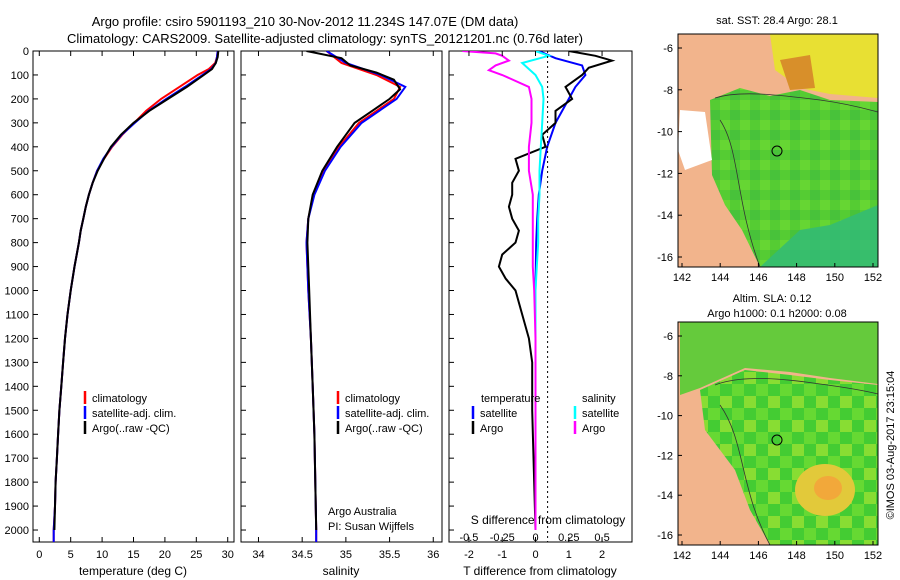  Describe the element at coordinates (20, 148) in the screenshot. I see `depth-tick-label: 400` at that location.